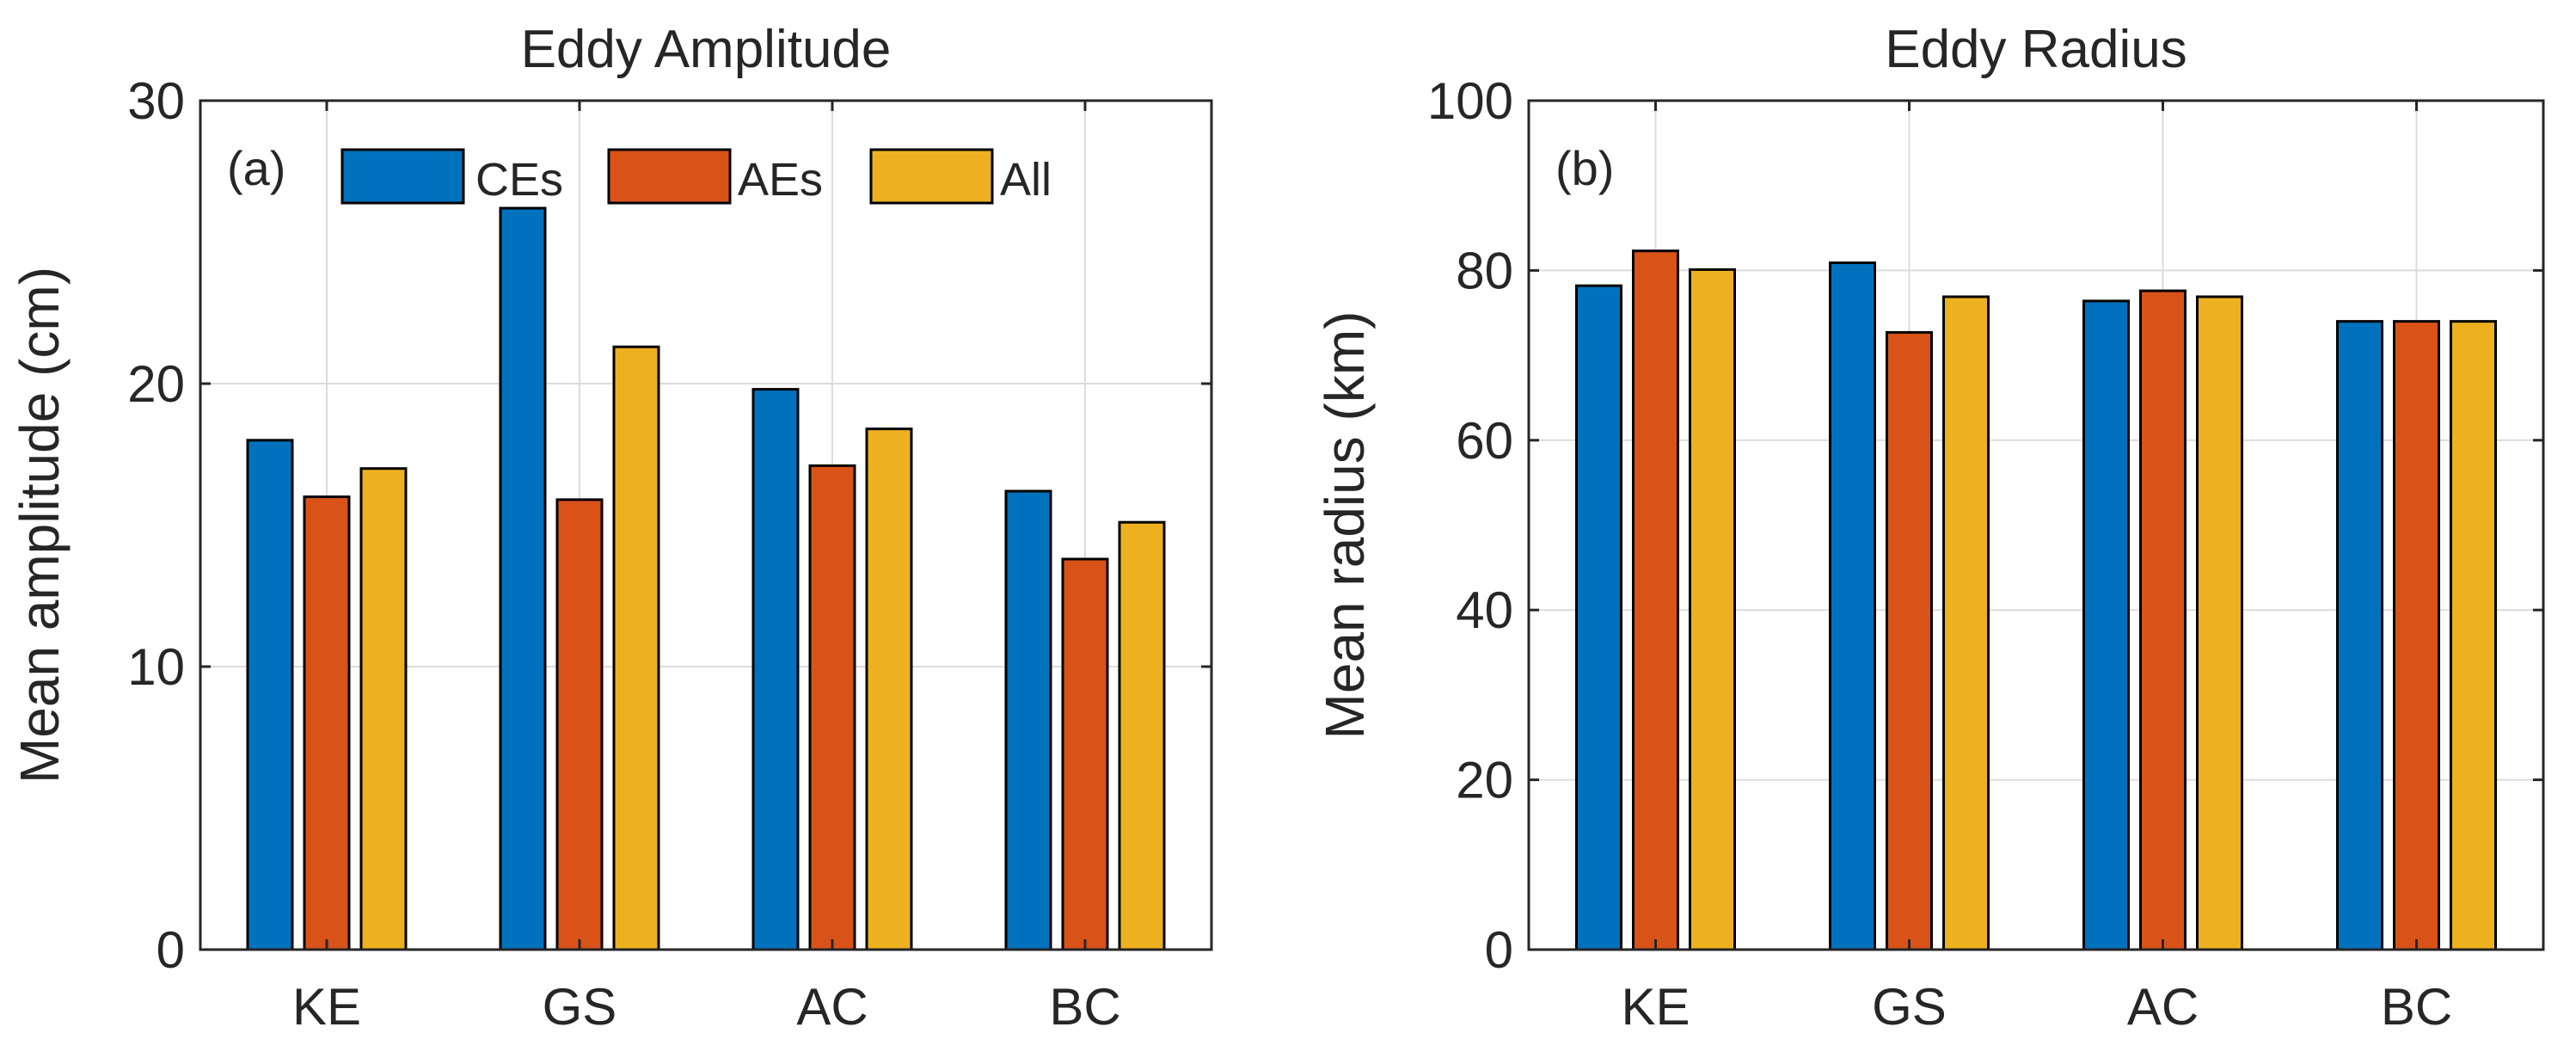  Describe the element at coordinates (706, 50) in the screenshot. I see `chart-title: Eddy Amplitude` at that location.